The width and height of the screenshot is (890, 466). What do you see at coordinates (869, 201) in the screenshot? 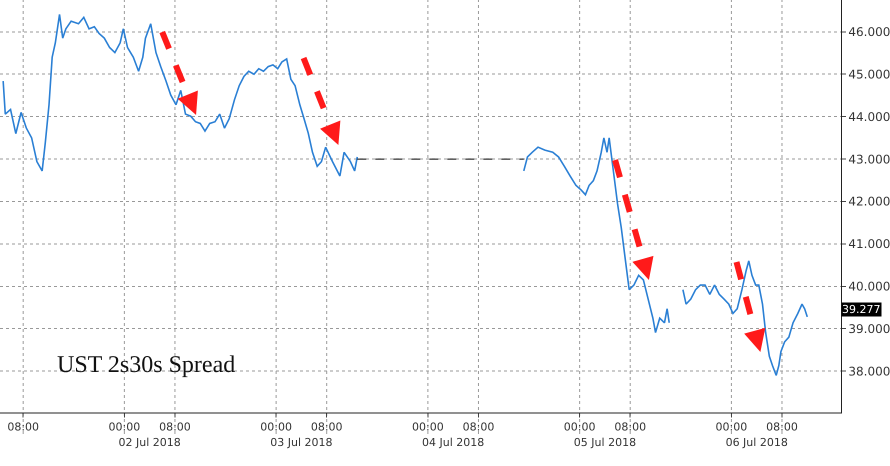
I see `y-tick-label: 42.000` at bounding box center [869, 201].